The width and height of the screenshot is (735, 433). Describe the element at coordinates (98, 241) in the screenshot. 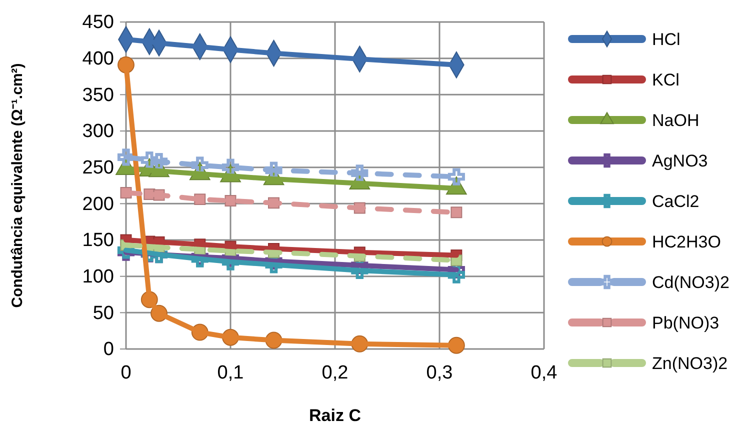

I see `y-tick-label: 150` at that location.